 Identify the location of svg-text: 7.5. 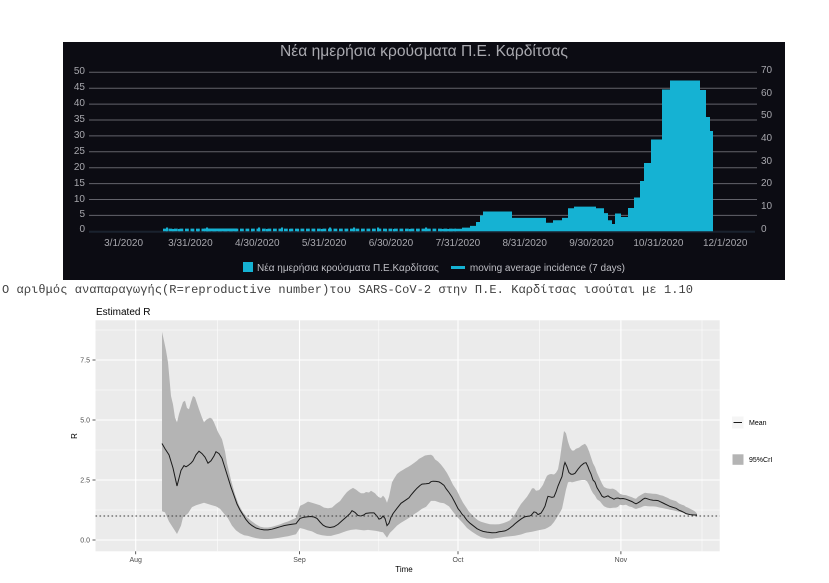
(85, 361).